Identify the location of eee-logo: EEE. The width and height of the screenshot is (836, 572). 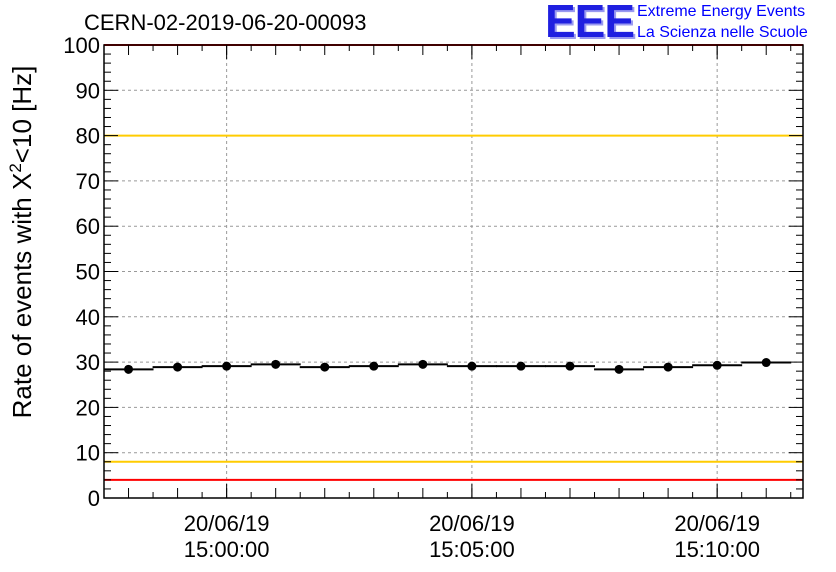
(590, 23).